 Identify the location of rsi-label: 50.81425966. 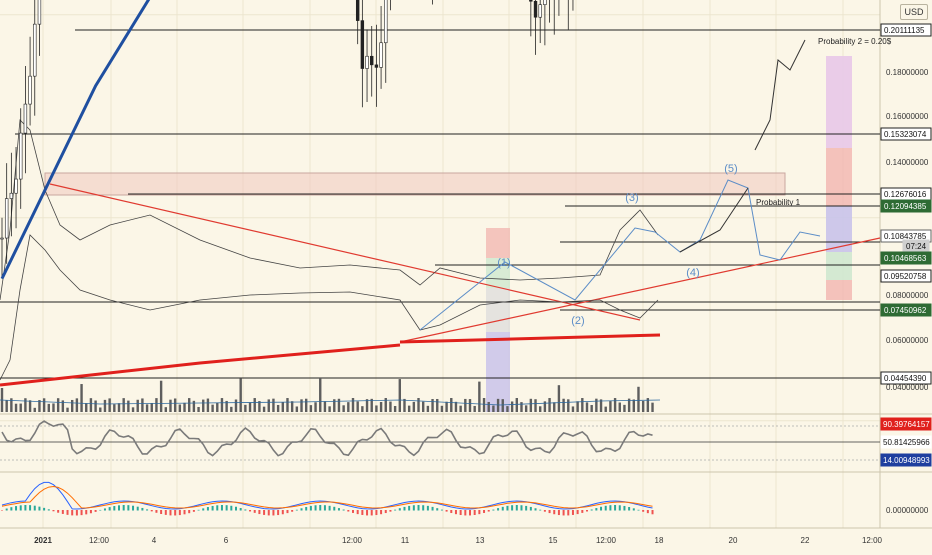
(906, 442).